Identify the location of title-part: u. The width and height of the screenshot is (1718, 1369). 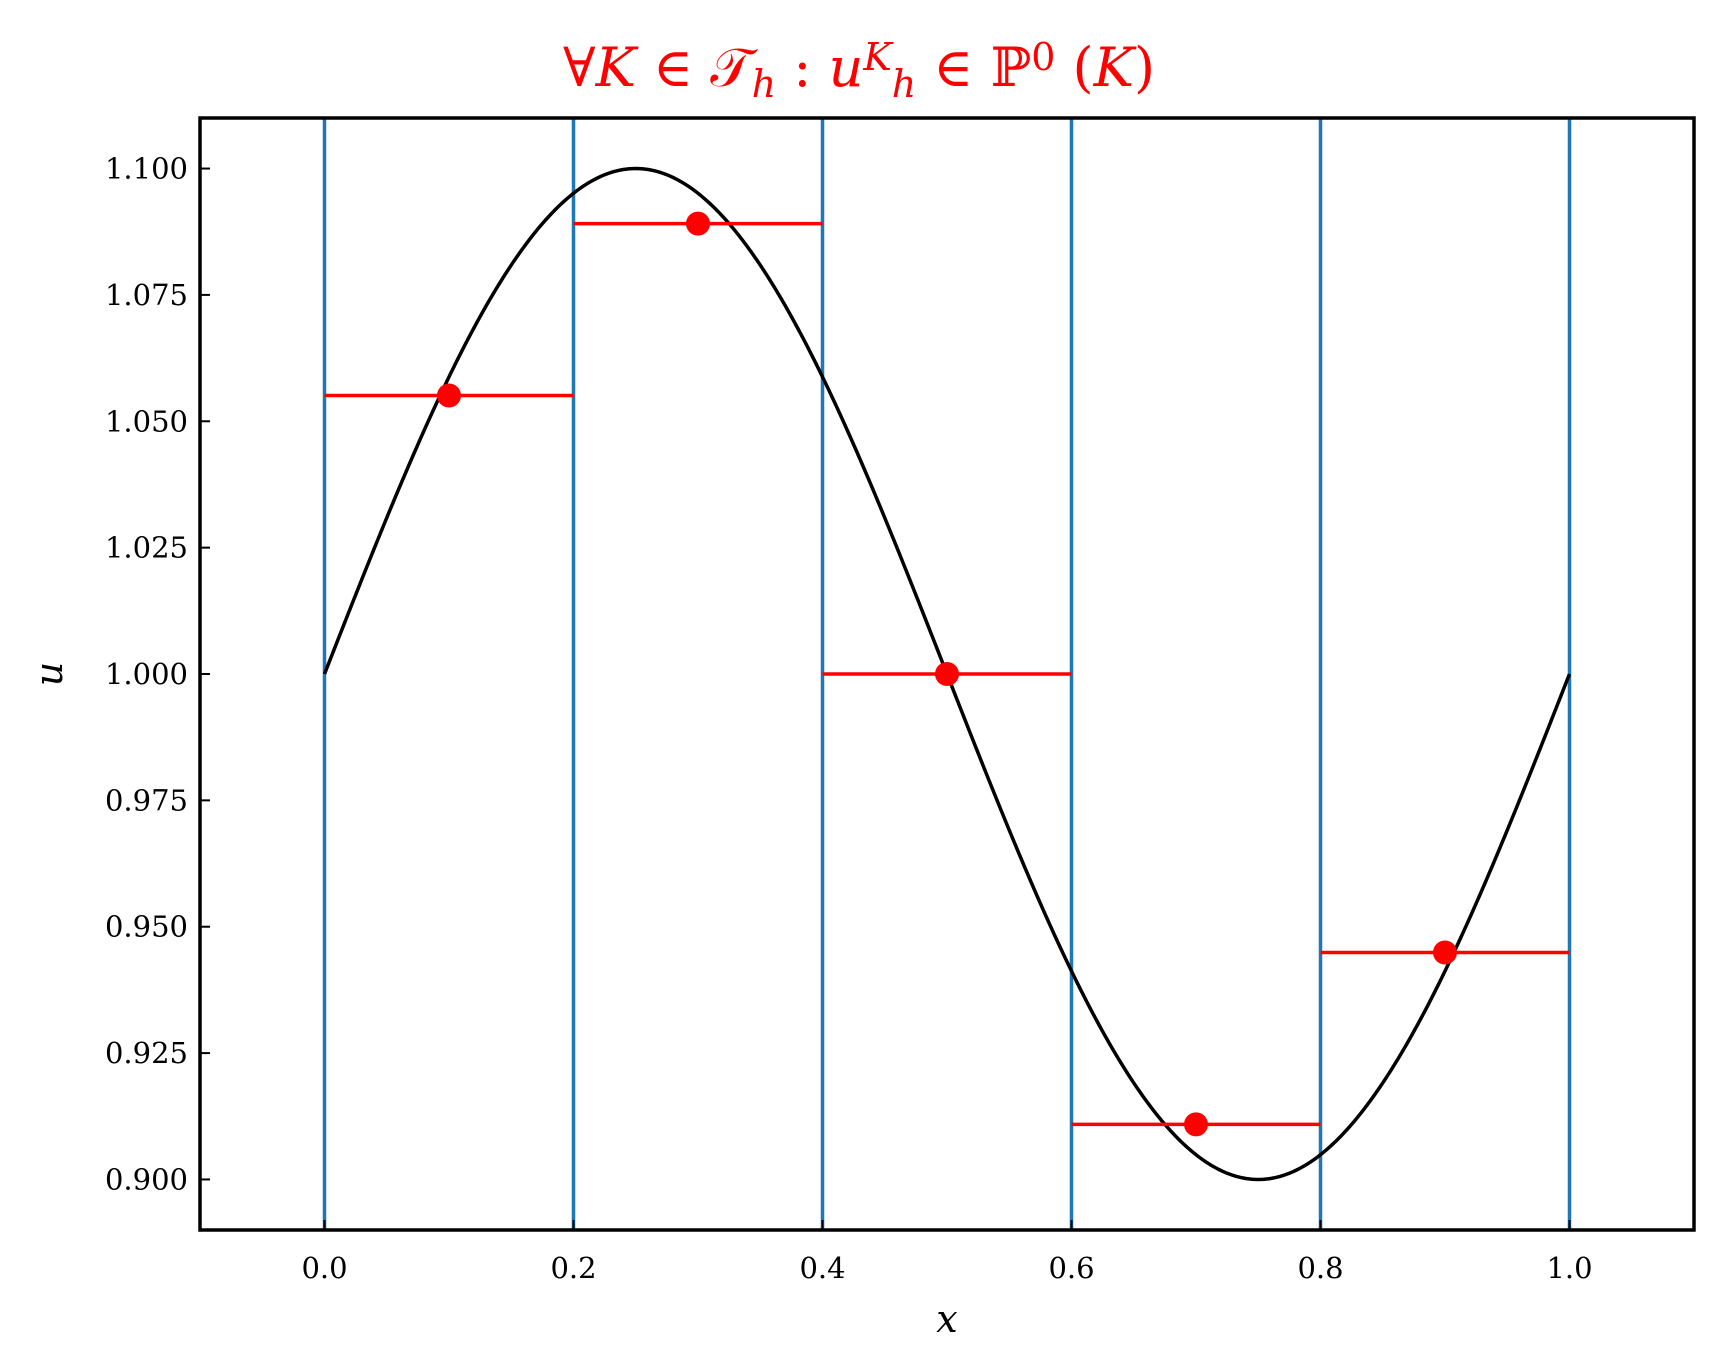
(846, 67).